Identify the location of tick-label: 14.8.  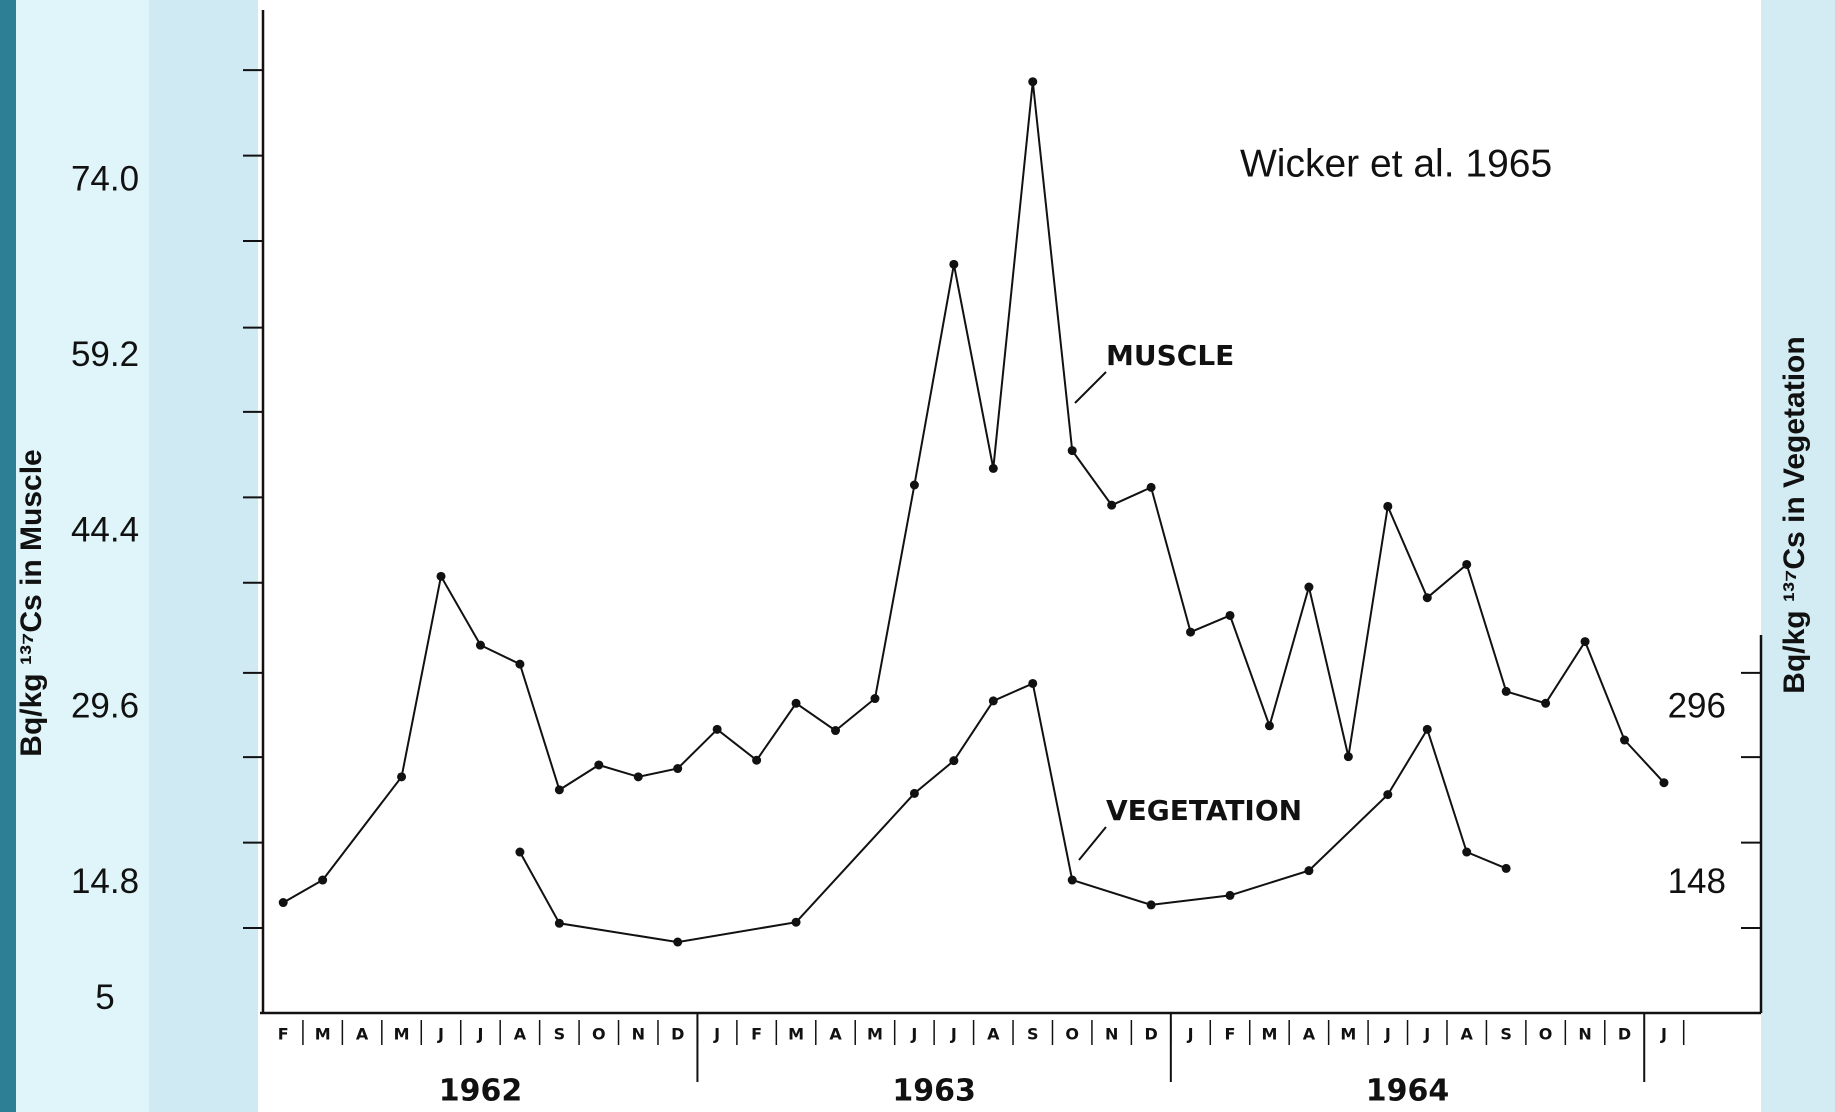
(105, 881).